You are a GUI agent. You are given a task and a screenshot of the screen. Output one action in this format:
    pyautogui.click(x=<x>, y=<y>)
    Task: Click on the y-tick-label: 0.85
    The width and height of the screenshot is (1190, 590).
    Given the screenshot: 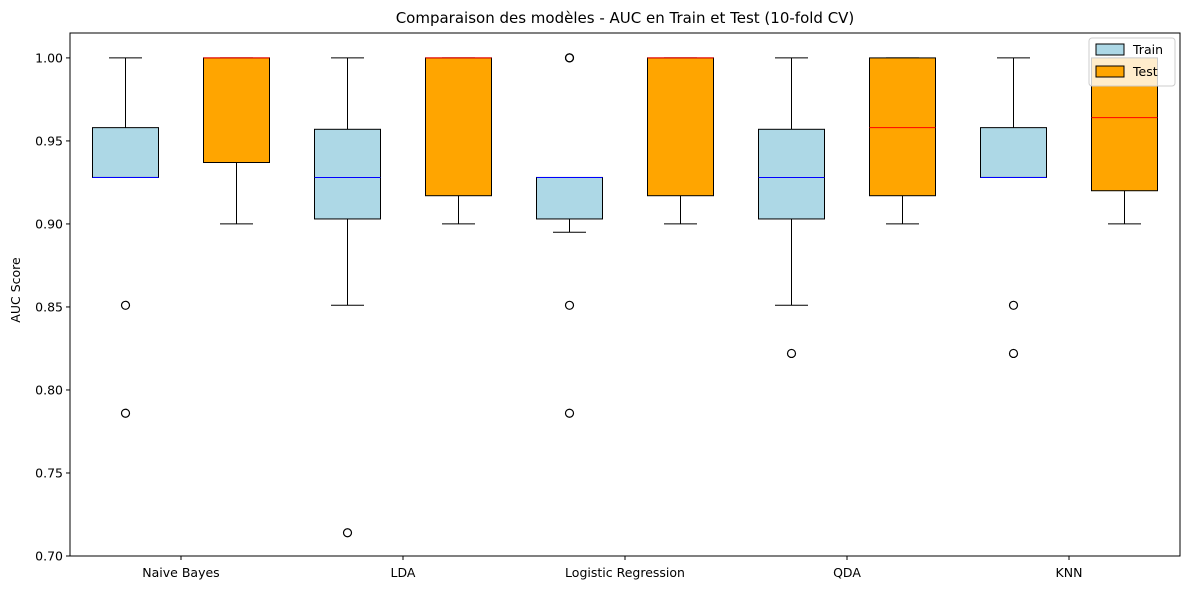 What is the action you would take?
    pyautogui.click(x=49, y=306)
    